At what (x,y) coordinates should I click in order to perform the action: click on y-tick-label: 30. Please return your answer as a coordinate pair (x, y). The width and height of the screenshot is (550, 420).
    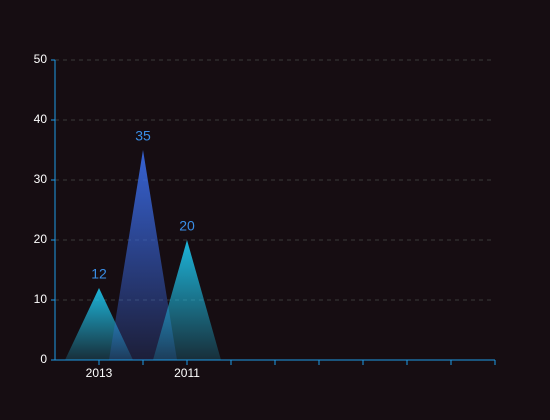
    Looking at the image, I should click on (41, 179).